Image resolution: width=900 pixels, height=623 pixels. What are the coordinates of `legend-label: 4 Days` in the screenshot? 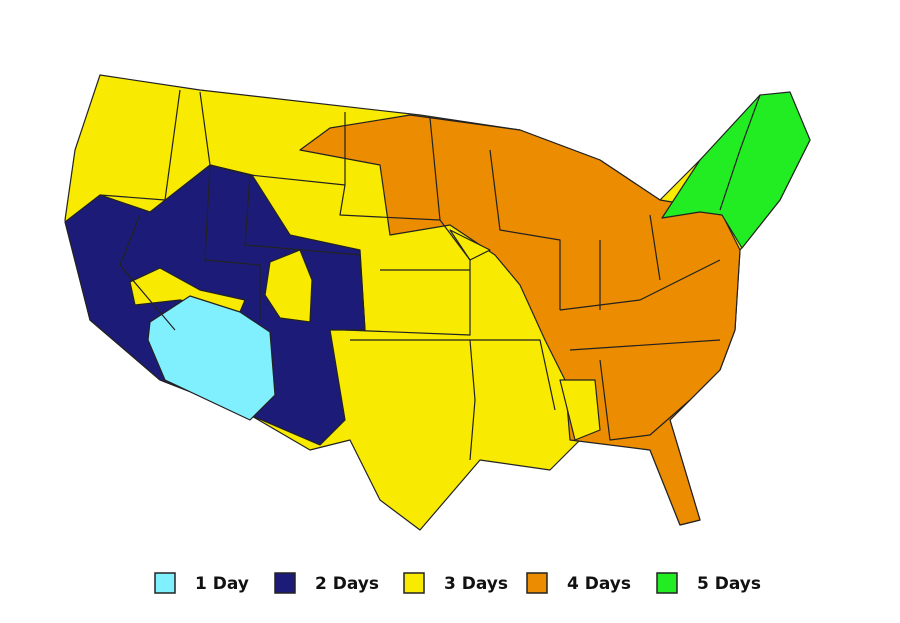 It's located at (599, 584).